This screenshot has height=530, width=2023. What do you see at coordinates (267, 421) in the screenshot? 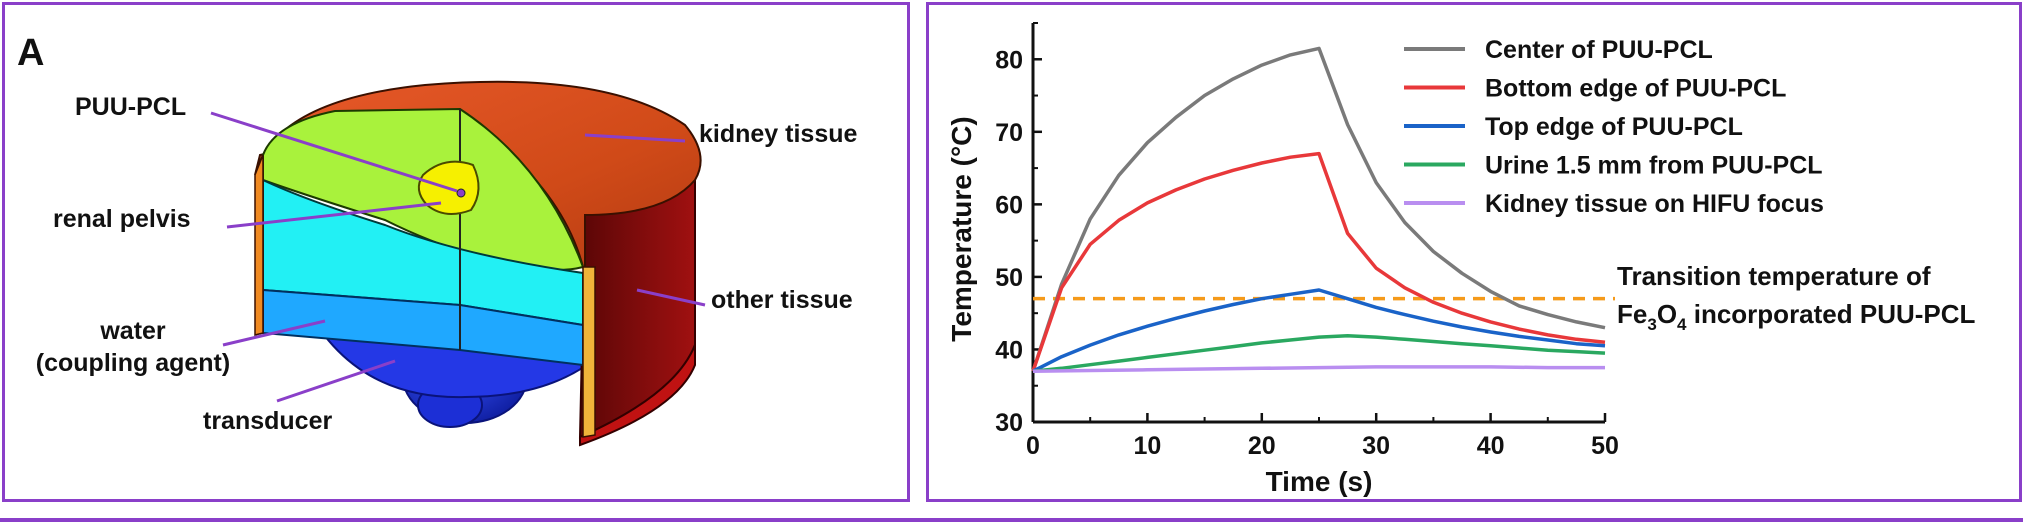
I see `label-transducer: transducer` at bounding box center [267, 421].